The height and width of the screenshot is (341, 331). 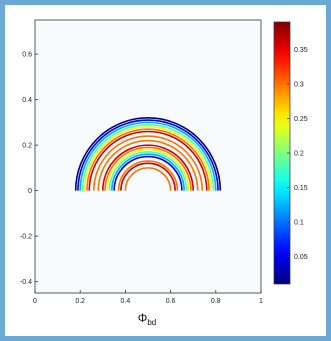 I want to click on x-axis-label-subscript: bd, so click(x=151, y=322).